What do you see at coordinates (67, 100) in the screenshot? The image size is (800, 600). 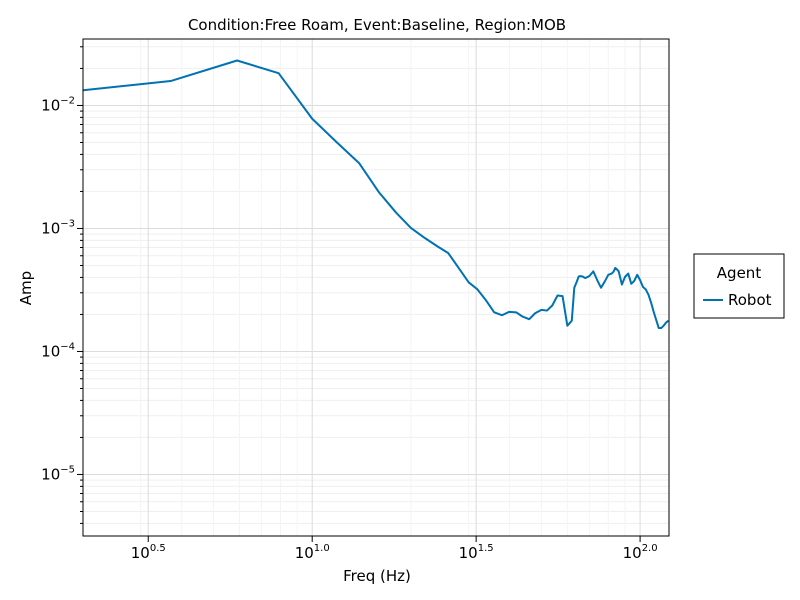 I see `y-tick-exponent: −2` at bounding box center [67, 100].